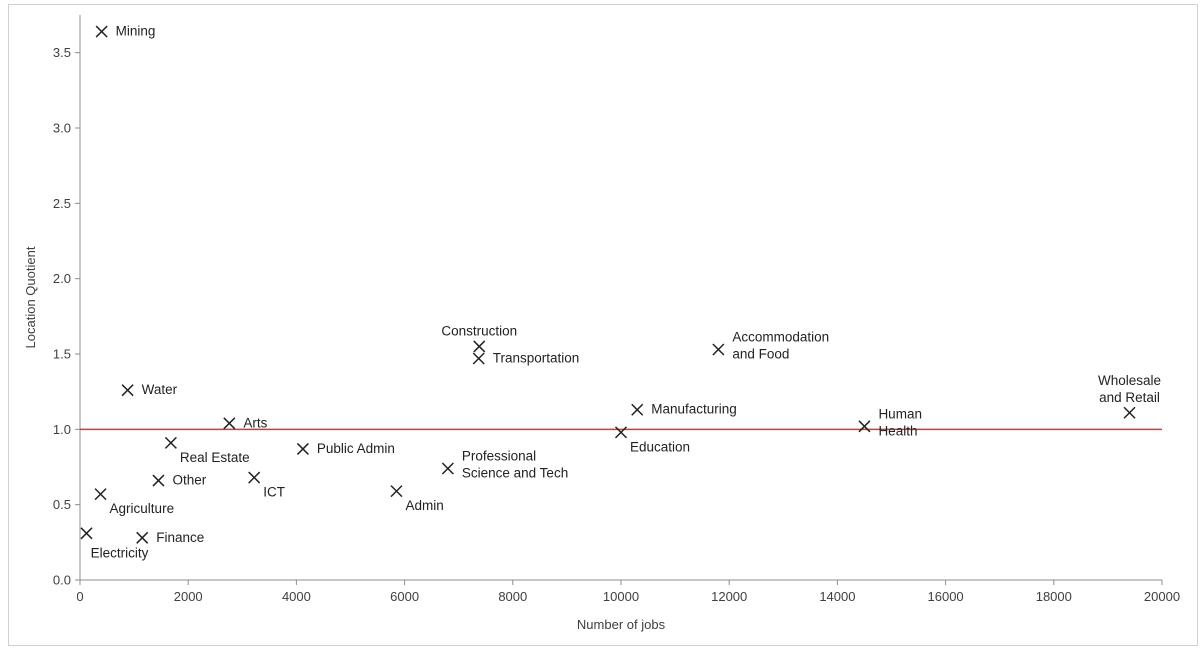 This screenshot has height=649, width=1202. I want to click on y-tick-label: 0.5, so click(62, 504).